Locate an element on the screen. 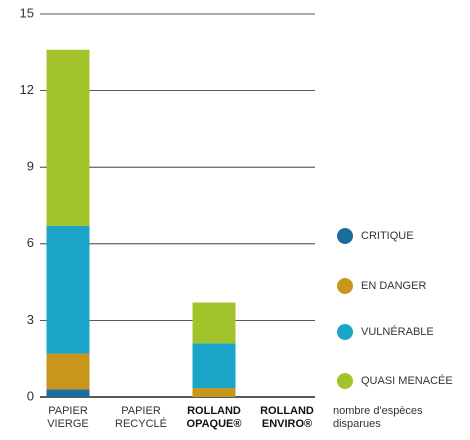  x-tick-label: PAPIER VIERGE is located at coordinates (68, 417).